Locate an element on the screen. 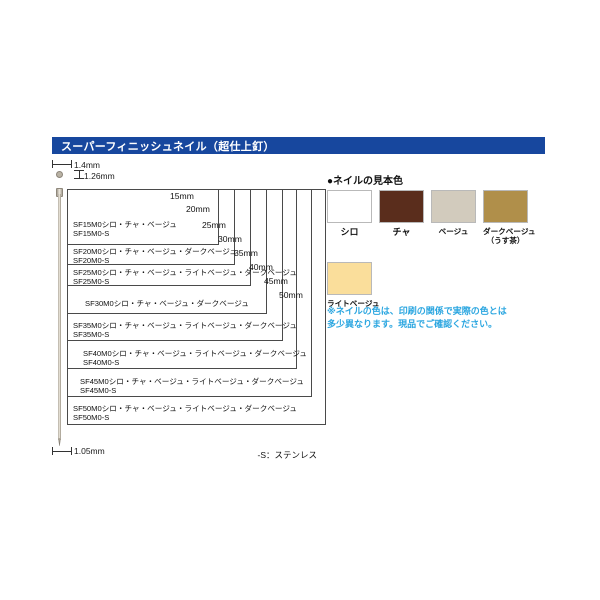  length-label-40mm: 40mm is located at coordinates (261, 267).